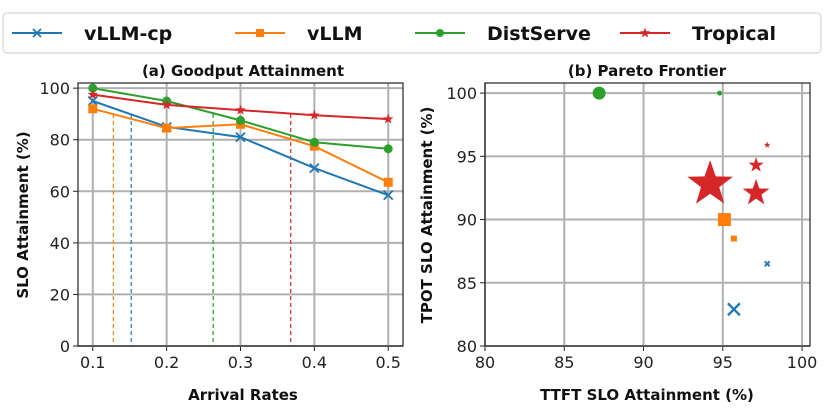 The height and width of the screenshot is (420, 825). What do you see at coordinates (564, 362) in the screenshot?
I see `x-tick-label: 85` at bounding box center [564, 362].